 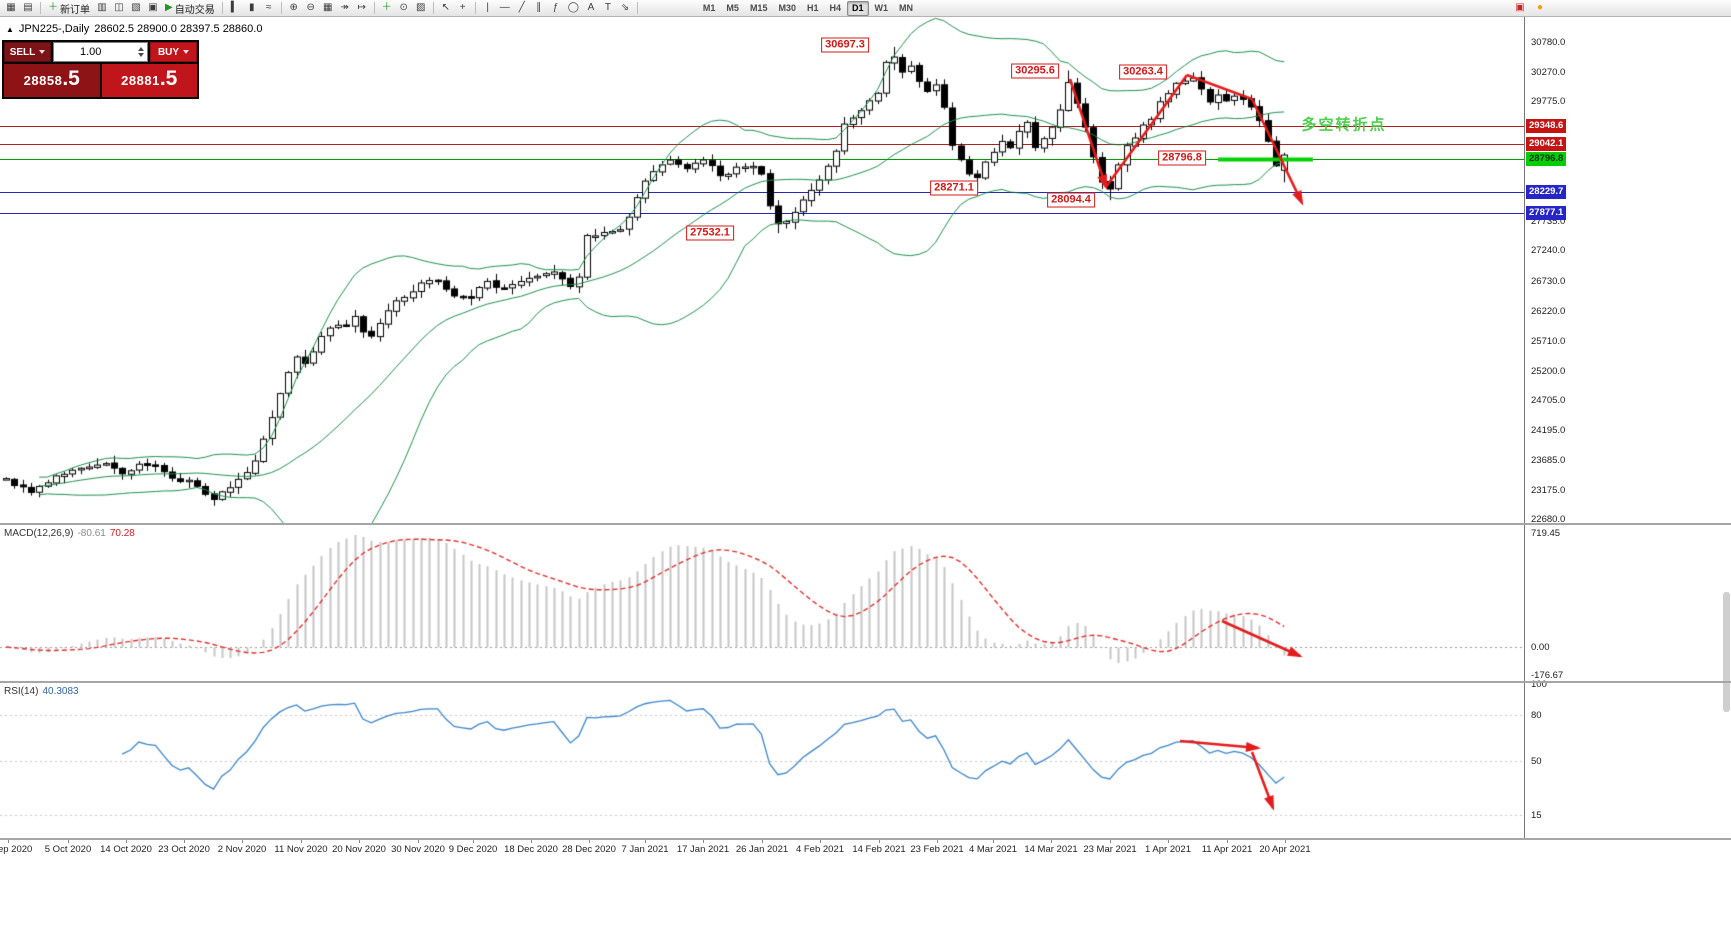 What do you see at coordinates (1726, 652) in the screenshot?
I see `scrollbar-thumb` at bounding box center [1726, 652].